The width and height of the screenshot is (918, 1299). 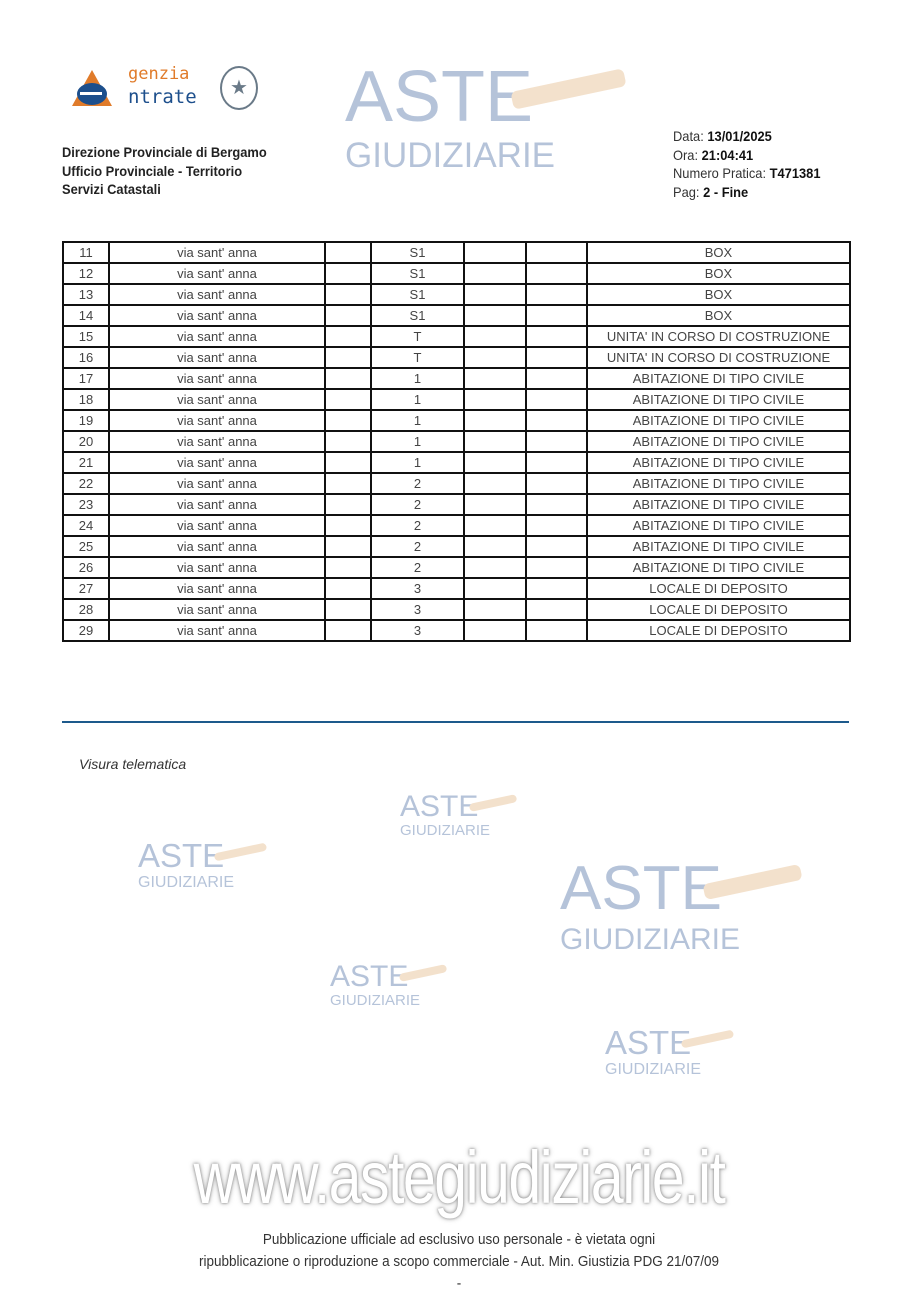 I want to click on table-cell: 20, so click(x=86, y=441).